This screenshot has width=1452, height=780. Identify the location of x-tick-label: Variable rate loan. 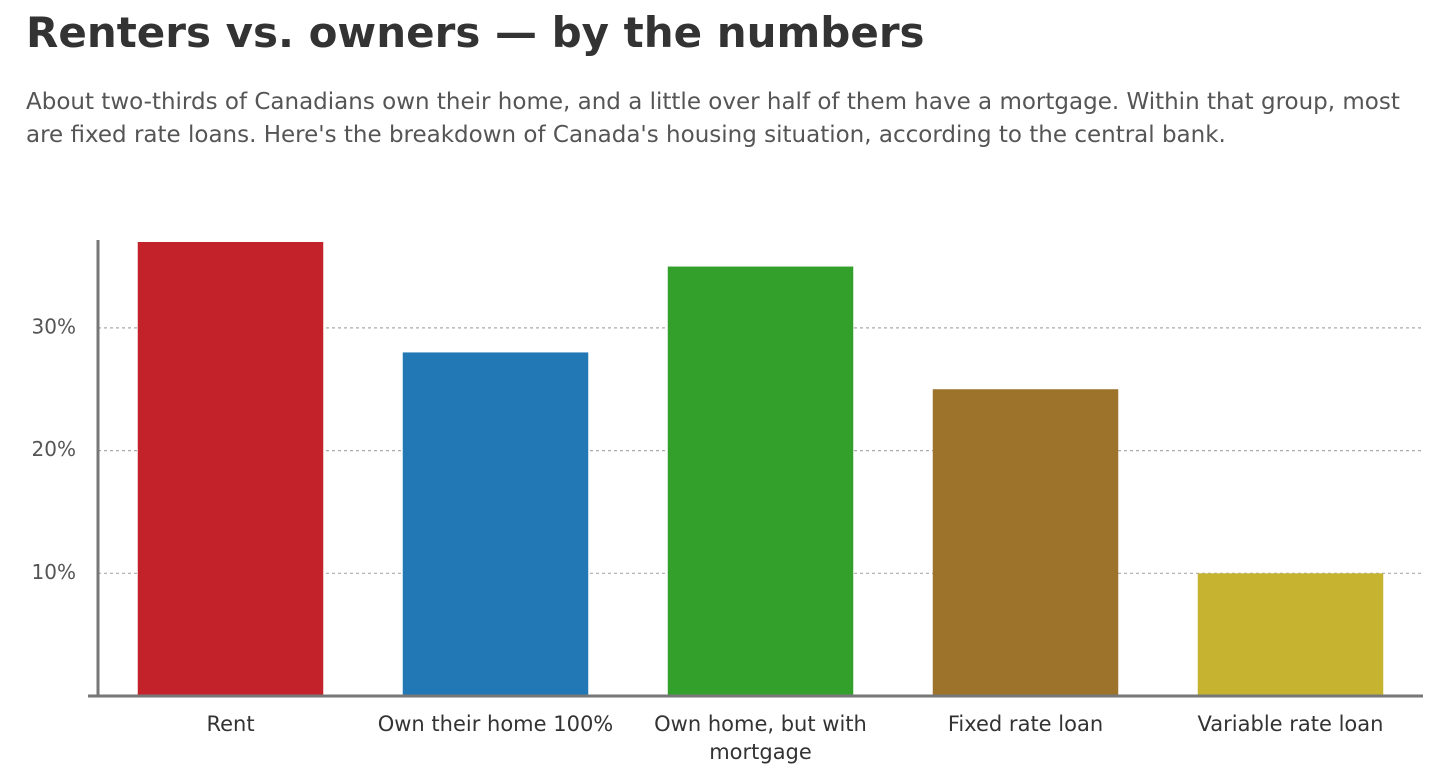
(1290, 724).